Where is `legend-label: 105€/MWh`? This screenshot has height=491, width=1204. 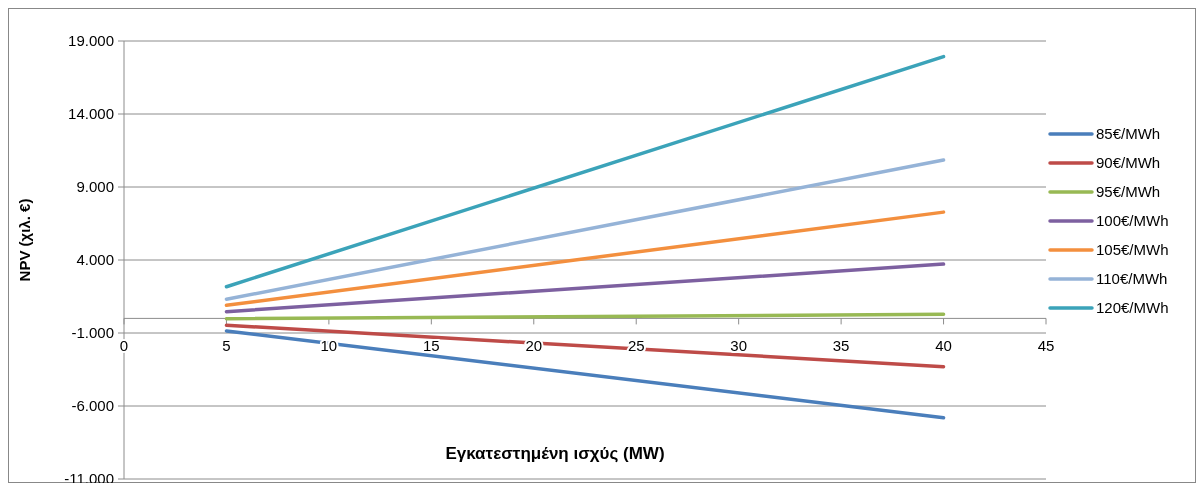
legend-label: 105€/MWh is located at coordinates (1132, 250).